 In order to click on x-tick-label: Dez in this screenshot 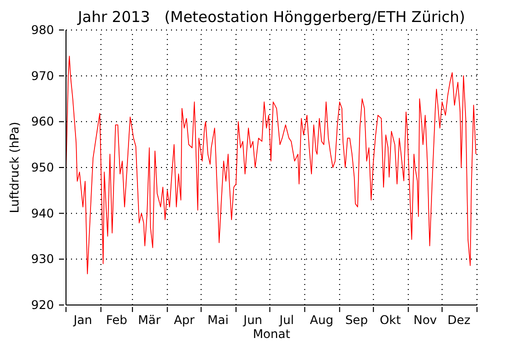, I will do `click(459, 320)`.